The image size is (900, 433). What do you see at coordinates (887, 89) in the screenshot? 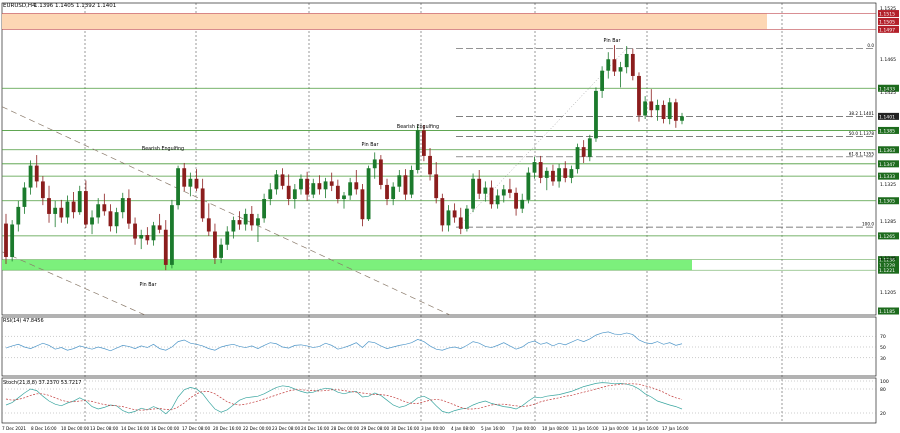
I see `level-tag-0: 1.1433` at bounding box center [887, 89].